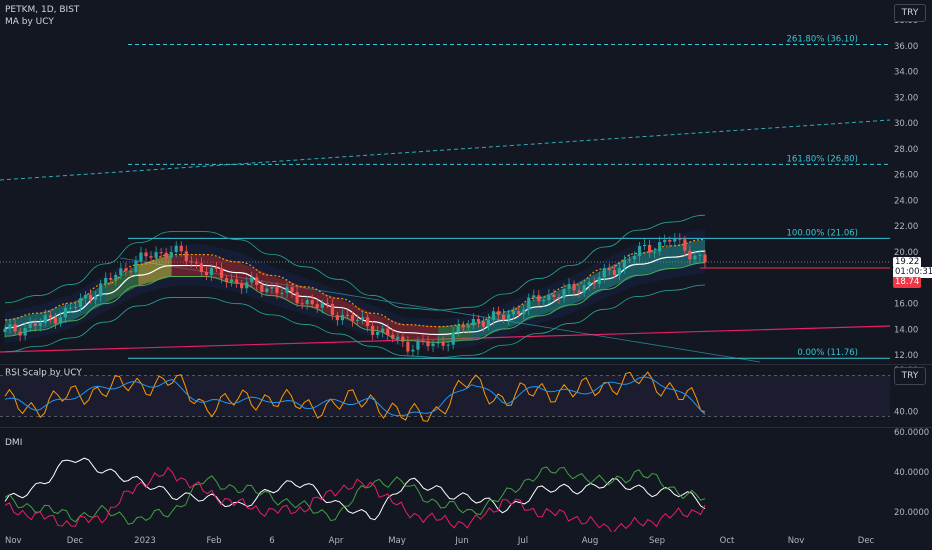 The height and width of the screenshot is (550, 932). I want to click on time-tick-label: Sep, so click(657, 541).